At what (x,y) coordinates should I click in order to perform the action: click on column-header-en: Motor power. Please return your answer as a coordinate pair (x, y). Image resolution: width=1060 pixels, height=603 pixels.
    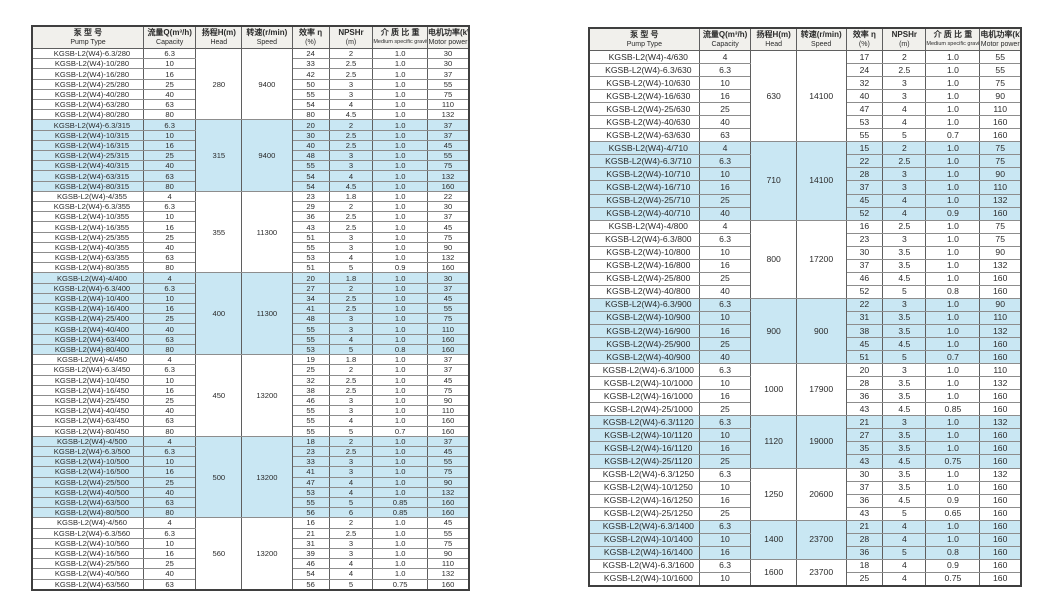
    Looking at the image, I should click on (1000, 44).